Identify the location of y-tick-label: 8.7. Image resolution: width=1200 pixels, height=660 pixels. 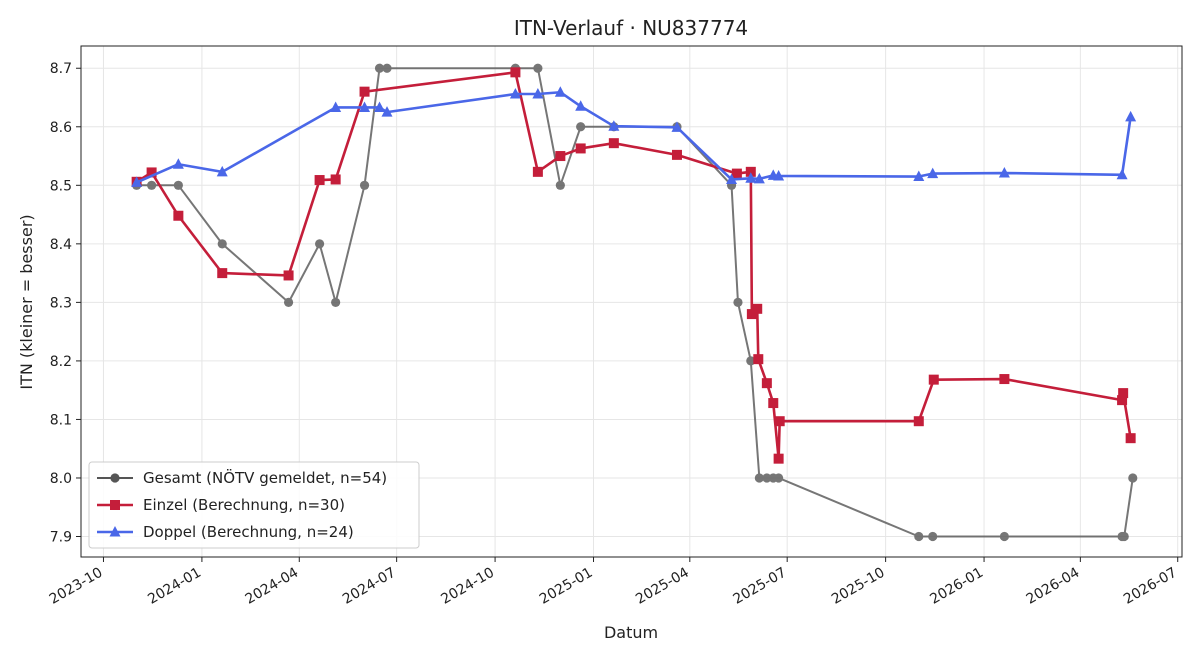
(61, 69).